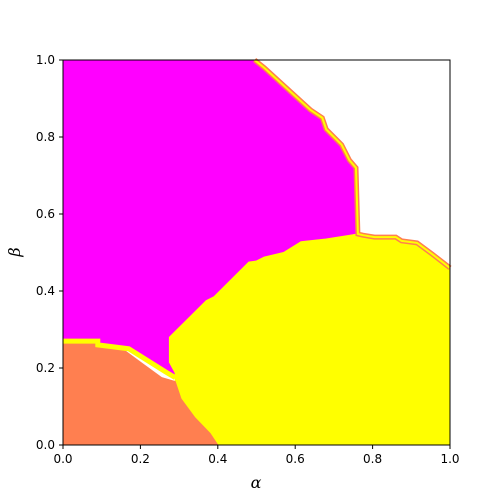 The height and width of the screenshot is (500, 500). I want to click on y-tick-label: 0.0, so click(45, 445).